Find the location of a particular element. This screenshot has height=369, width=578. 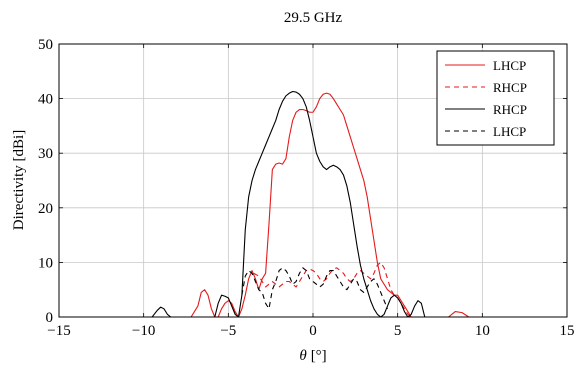

y-tick-label: 0 is located at coordinates (50, 318).